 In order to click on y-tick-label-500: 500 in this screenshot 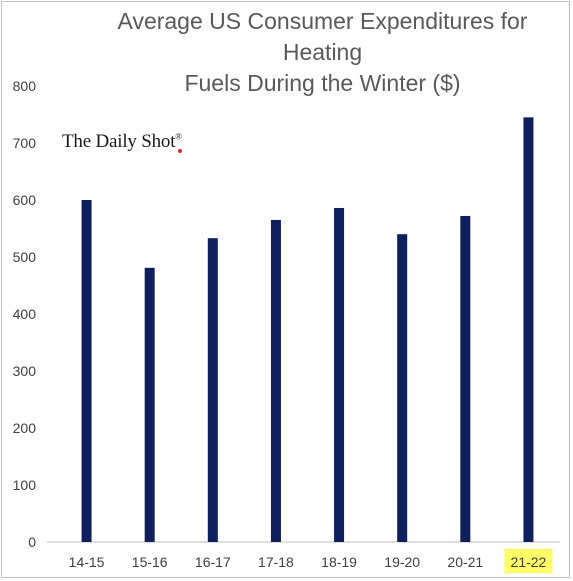, I will do `click(25, 257)`.